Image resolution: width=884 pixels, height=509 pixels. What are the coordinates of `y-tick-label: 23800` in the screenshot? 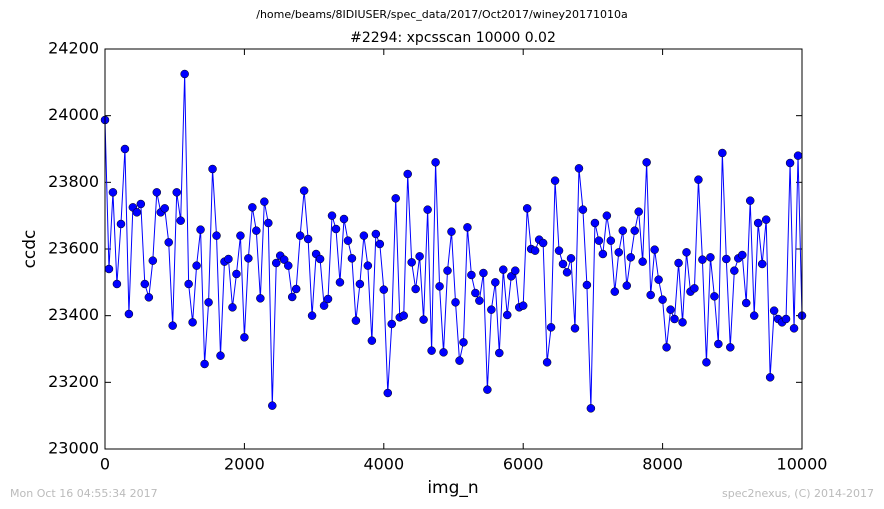 It's located at (73, 181).